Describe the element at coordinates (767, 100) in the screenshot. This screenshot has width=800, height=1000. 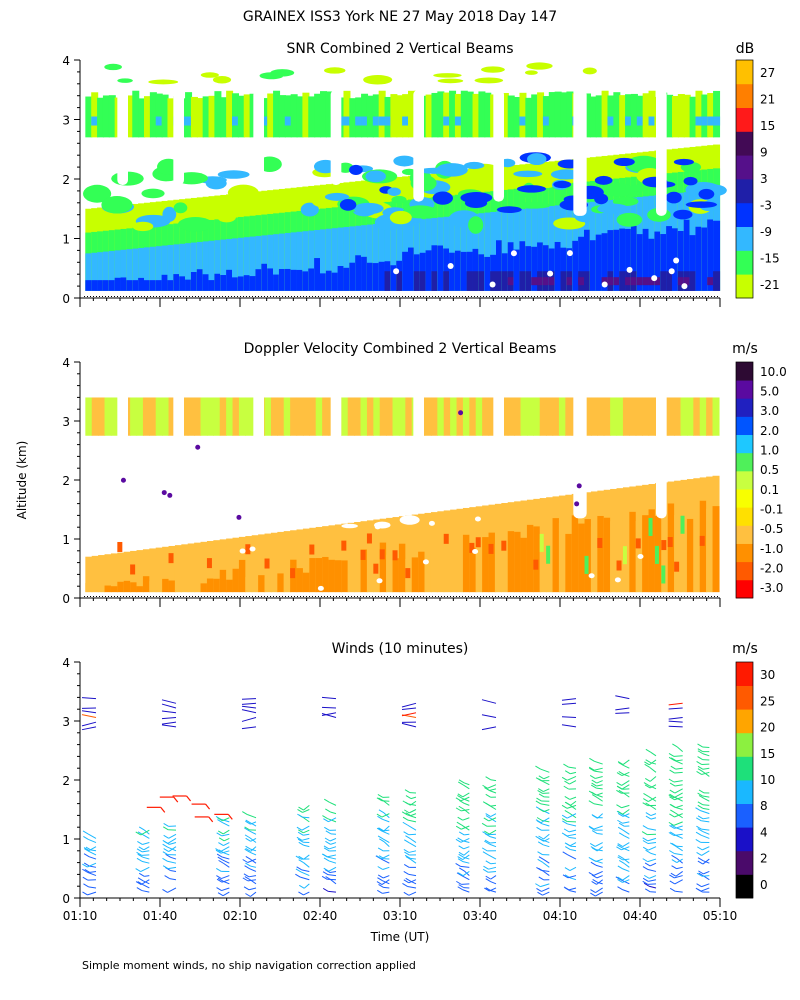
I see `snr-colorbar-label: 21` at that location.